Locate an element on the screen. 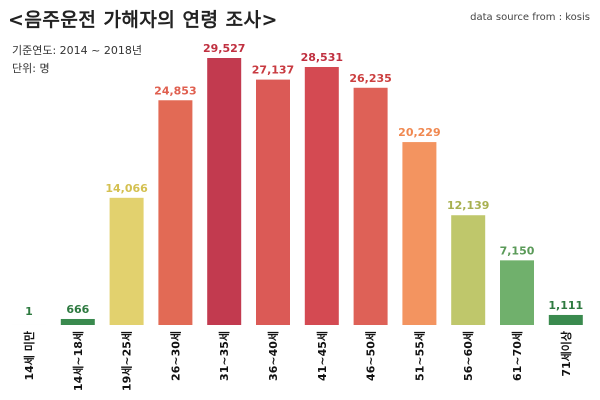  x-axis-tick-label-3: 19세~25세 is located at coordinates (127, 361).